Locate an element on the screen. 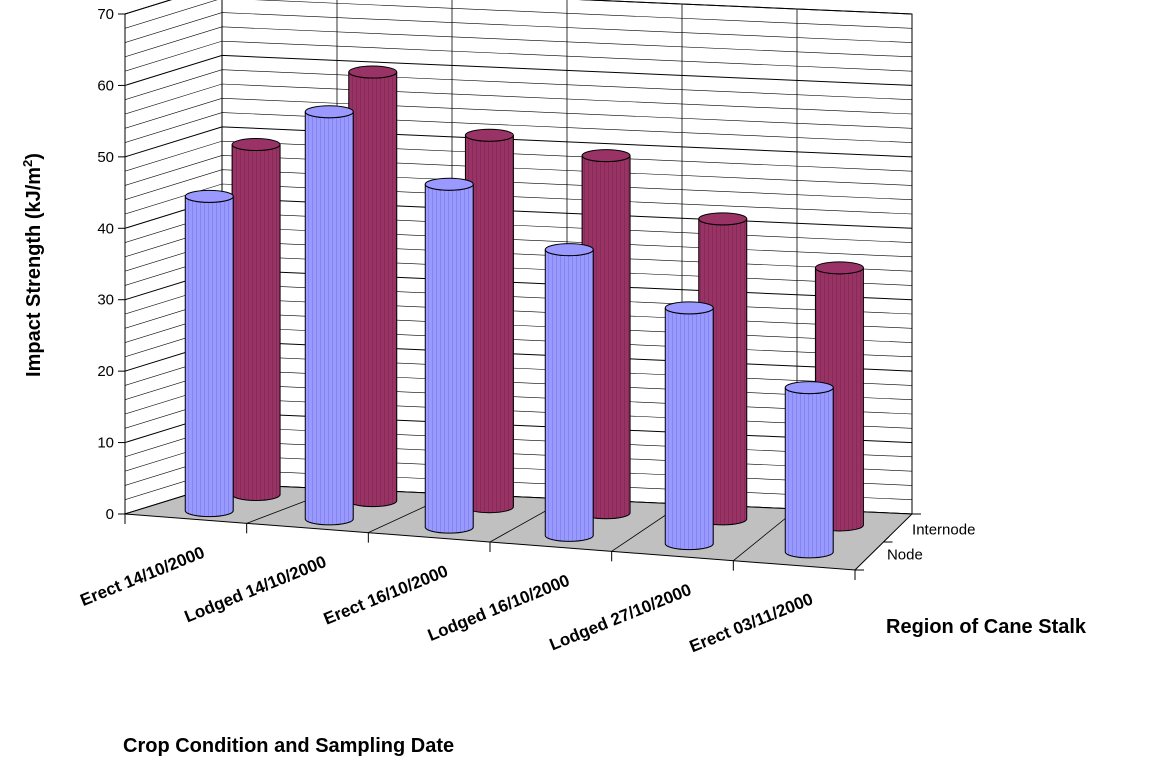 This screenshot has width=1157, height=768. z-axis-title: Region of Cane Stalk is located at coordinates (986, 627).